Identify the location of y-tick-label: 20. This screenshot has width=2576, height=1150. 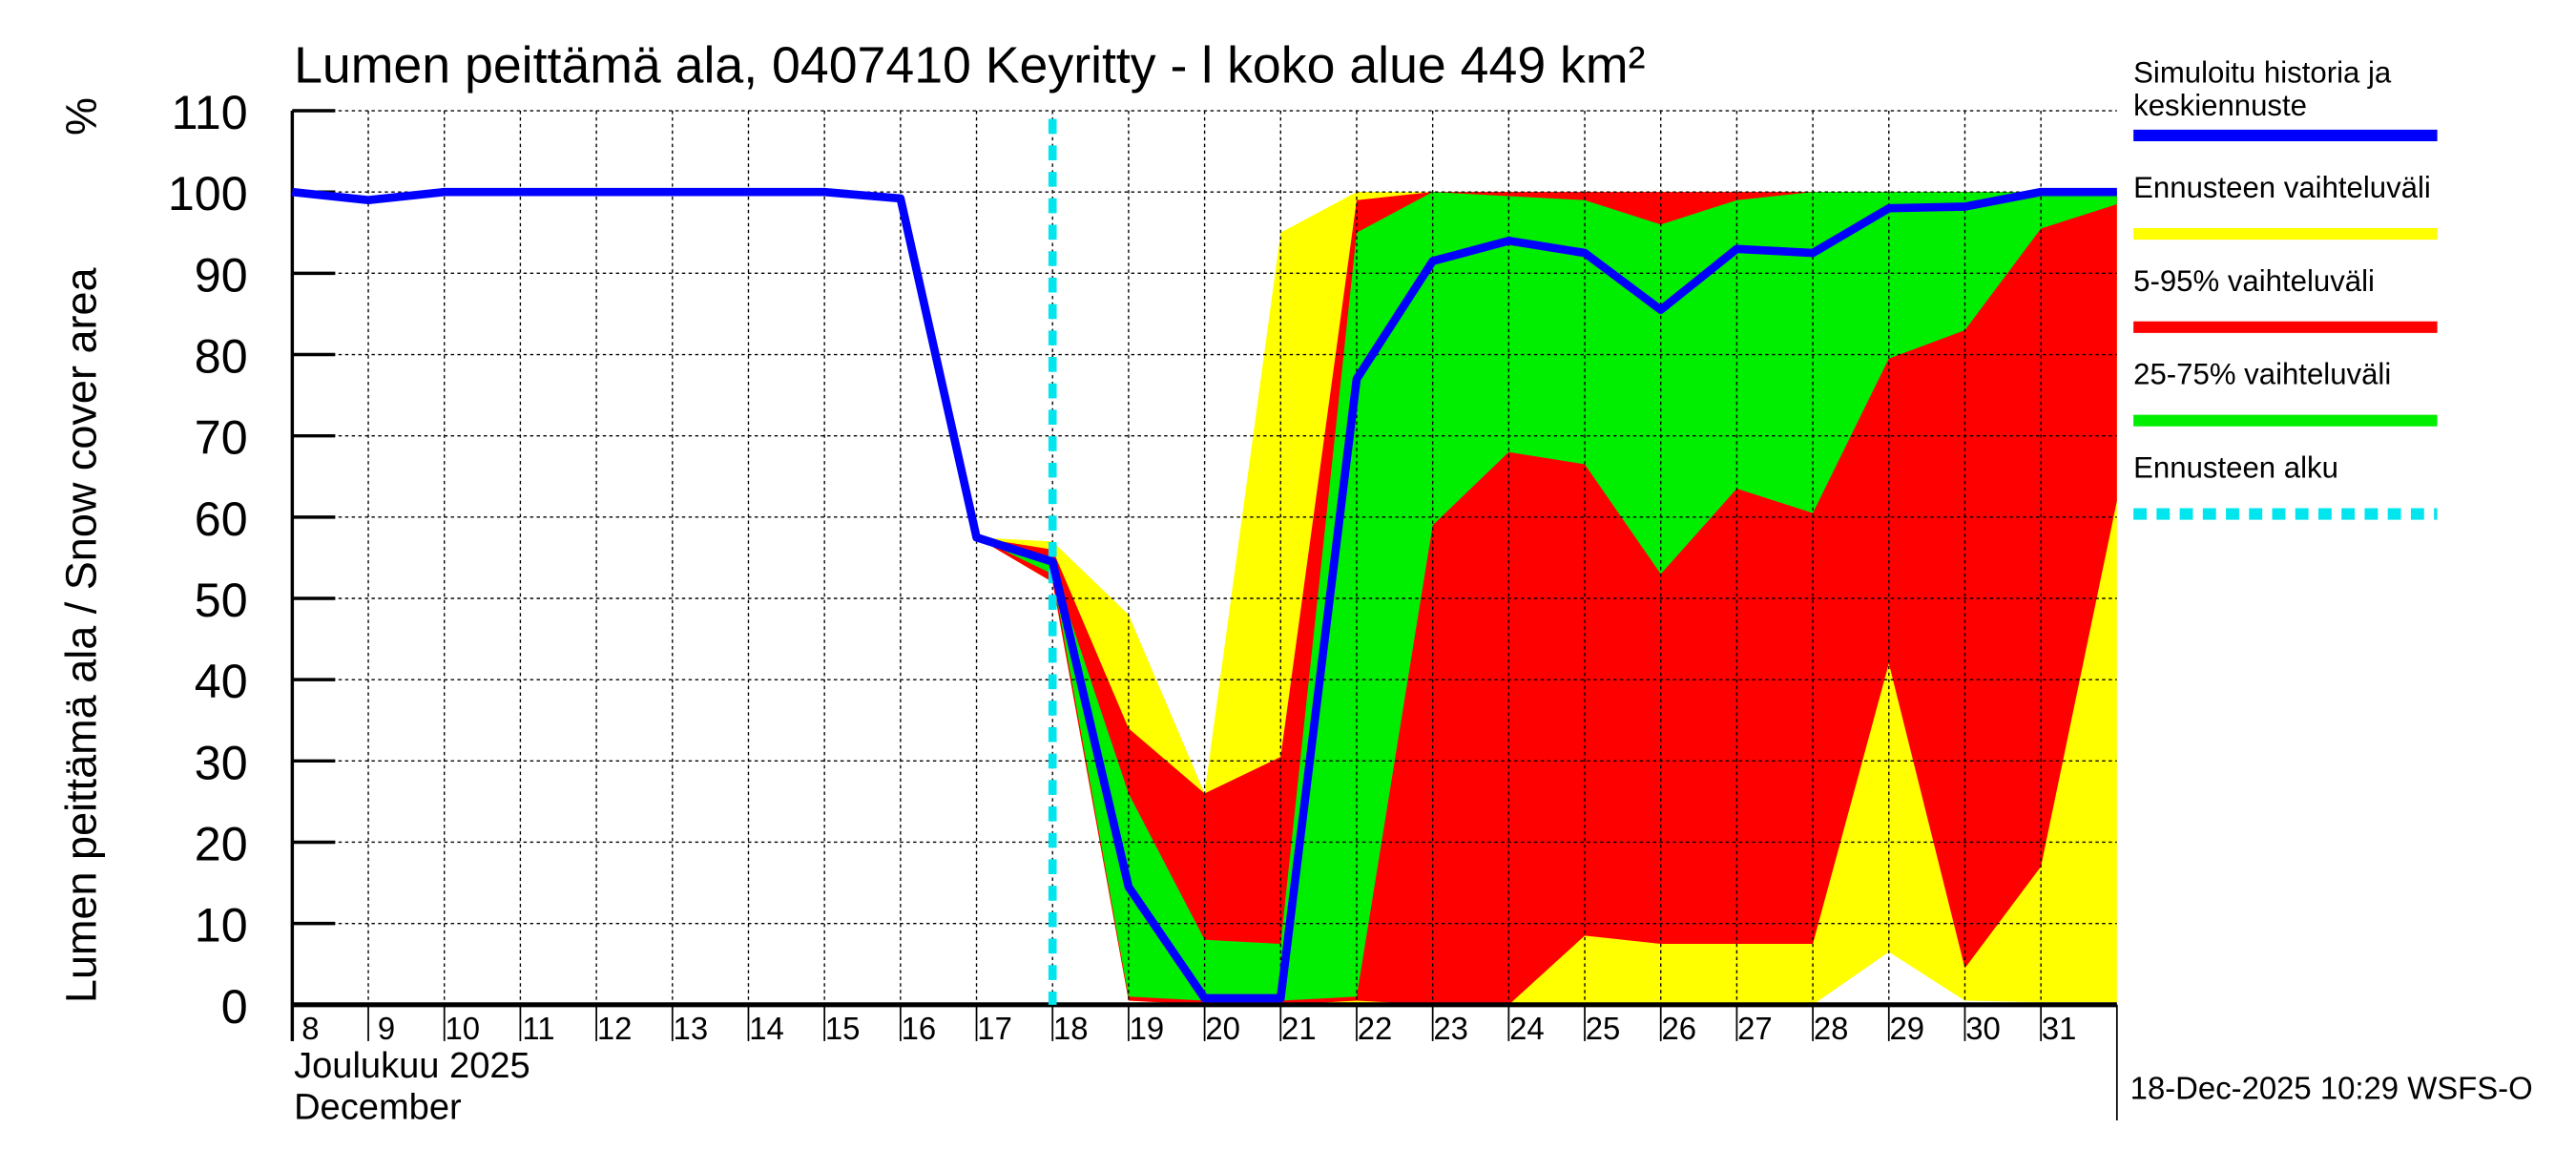
(221, 844).